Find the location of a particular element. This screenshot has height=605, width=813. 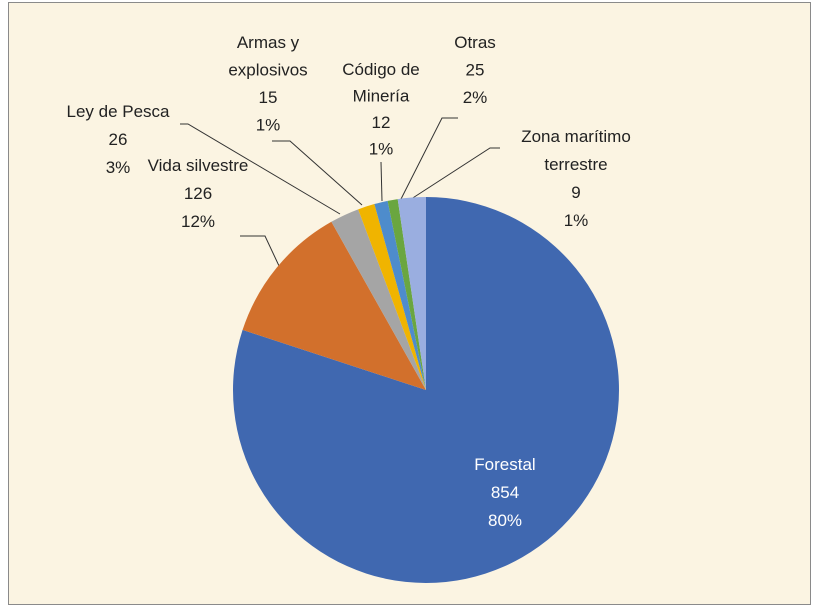

data-label-value: 25 is located at coordinates (475, 70).